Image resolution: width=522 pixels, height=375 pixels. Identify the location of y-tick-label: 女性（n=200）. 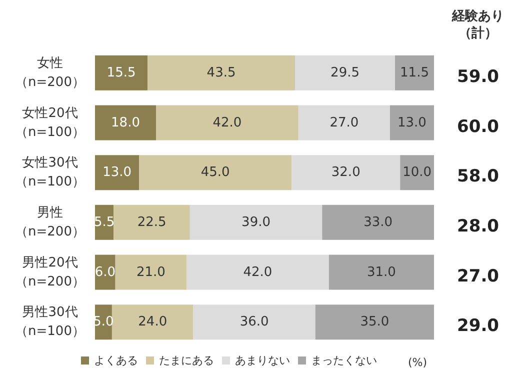
(50, 73).